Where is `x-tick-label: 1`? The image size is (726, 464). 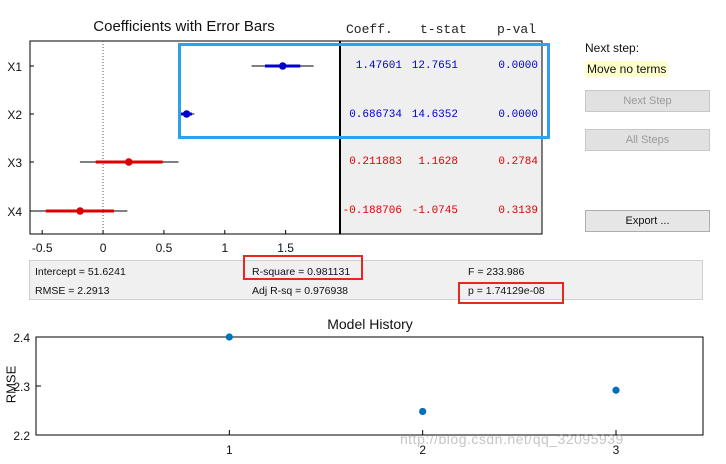 x-tick-label: 1 is located at coordinates (224, 248).